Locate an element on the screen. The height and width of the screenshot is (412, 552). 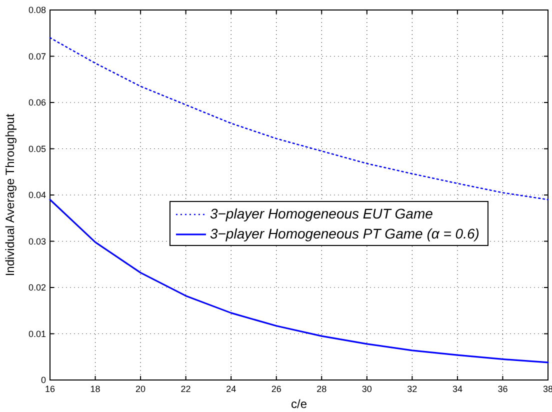
x-axis-title: c/e is located at coordinates (299, 404).